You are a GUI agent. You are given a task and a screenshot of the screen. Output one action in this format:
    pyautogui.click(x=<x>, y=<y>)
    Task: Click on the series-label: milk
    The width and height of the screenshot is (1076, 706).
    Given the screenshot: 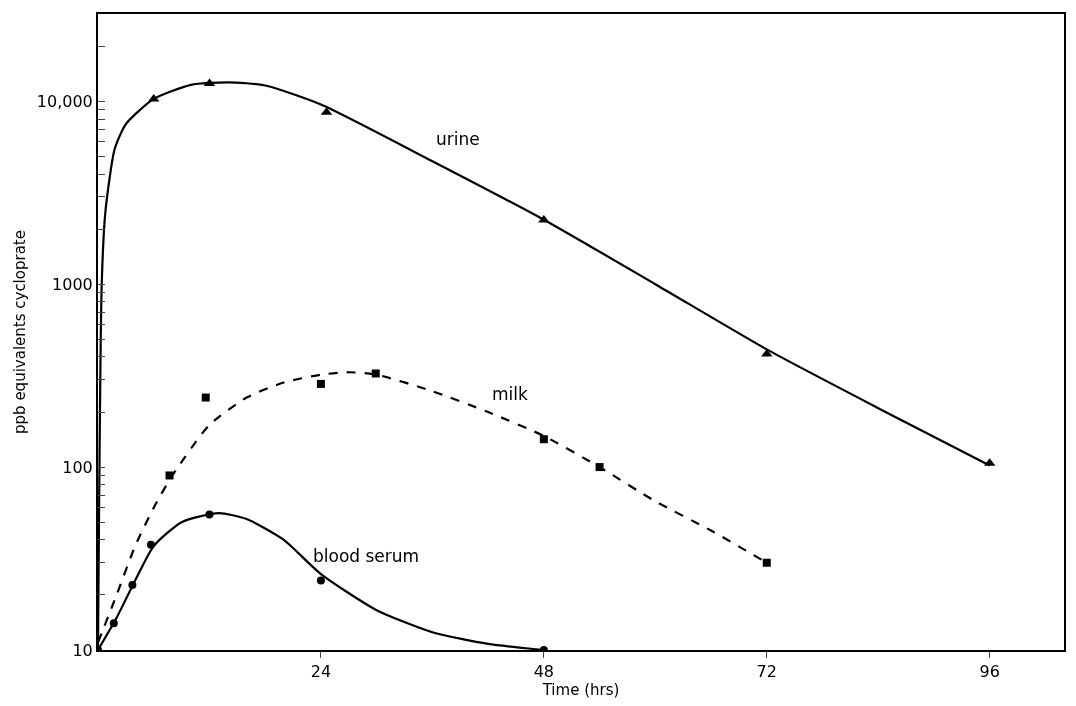 What is the action you would take?
    pyautogui.click(x=510, y=394)
    